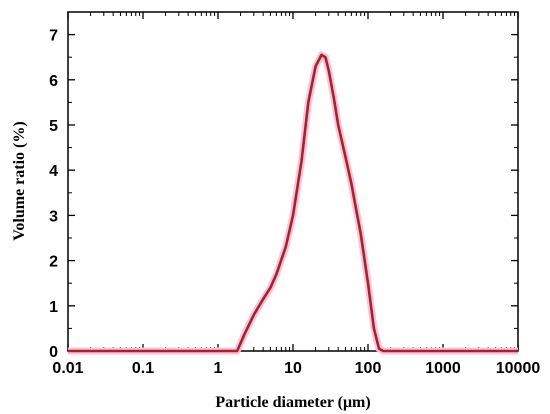  What do you see at coordinates (292, 402) in the screenshot?
I see `x-axis-title: Particle diameter (μm)` at bounding box center [292, 402].